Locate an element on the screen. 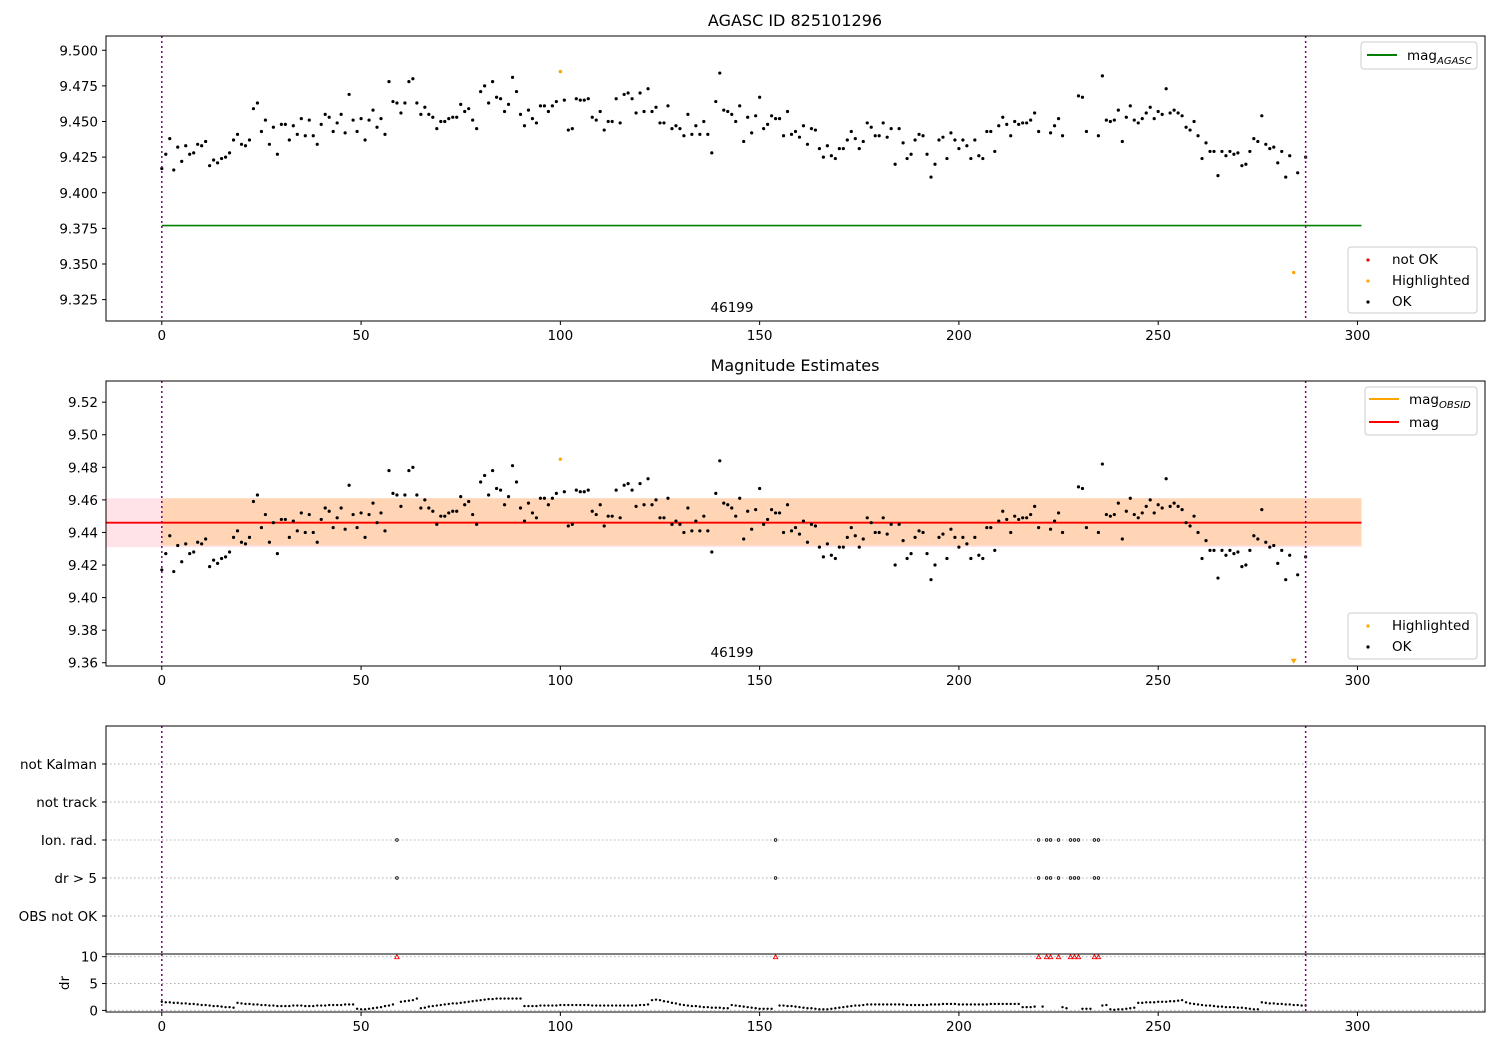 The height and width of the screenshot is (1050, 1500). agasc-obsid-annotation: 46199 is located at coordinates (732, 308).